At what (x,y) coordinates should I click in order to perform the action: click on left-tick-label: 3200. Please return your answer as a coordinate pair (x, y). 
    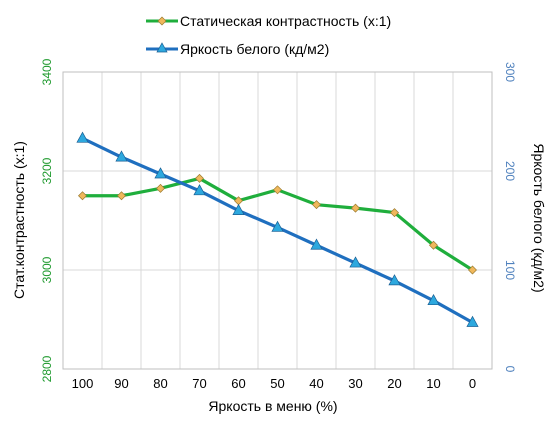
    Looking at the image, I should click on (47, 170).